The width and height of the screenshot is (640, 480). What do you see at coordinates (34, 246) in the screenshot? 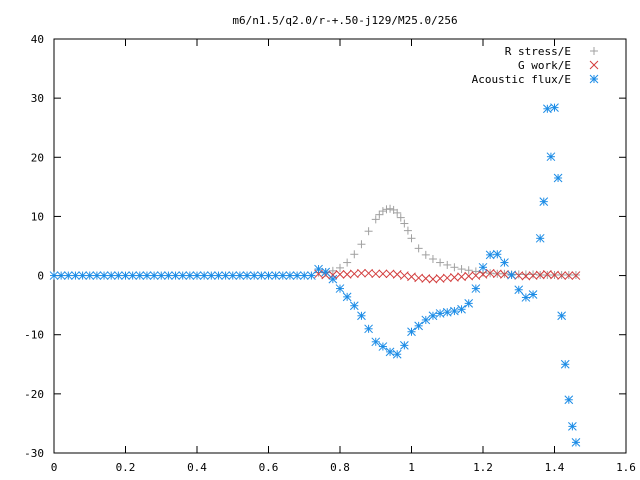
I see `y-tick-labels: 40 30 20 10 0 -10 -20 -30` at bounding box center [34, 246].